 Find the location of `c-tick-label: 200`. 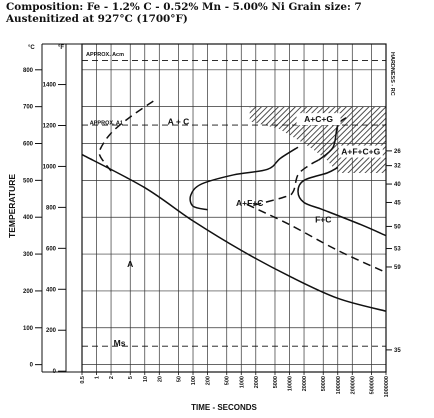

c-tick-label: 200 is located at coordinates (28, 292).